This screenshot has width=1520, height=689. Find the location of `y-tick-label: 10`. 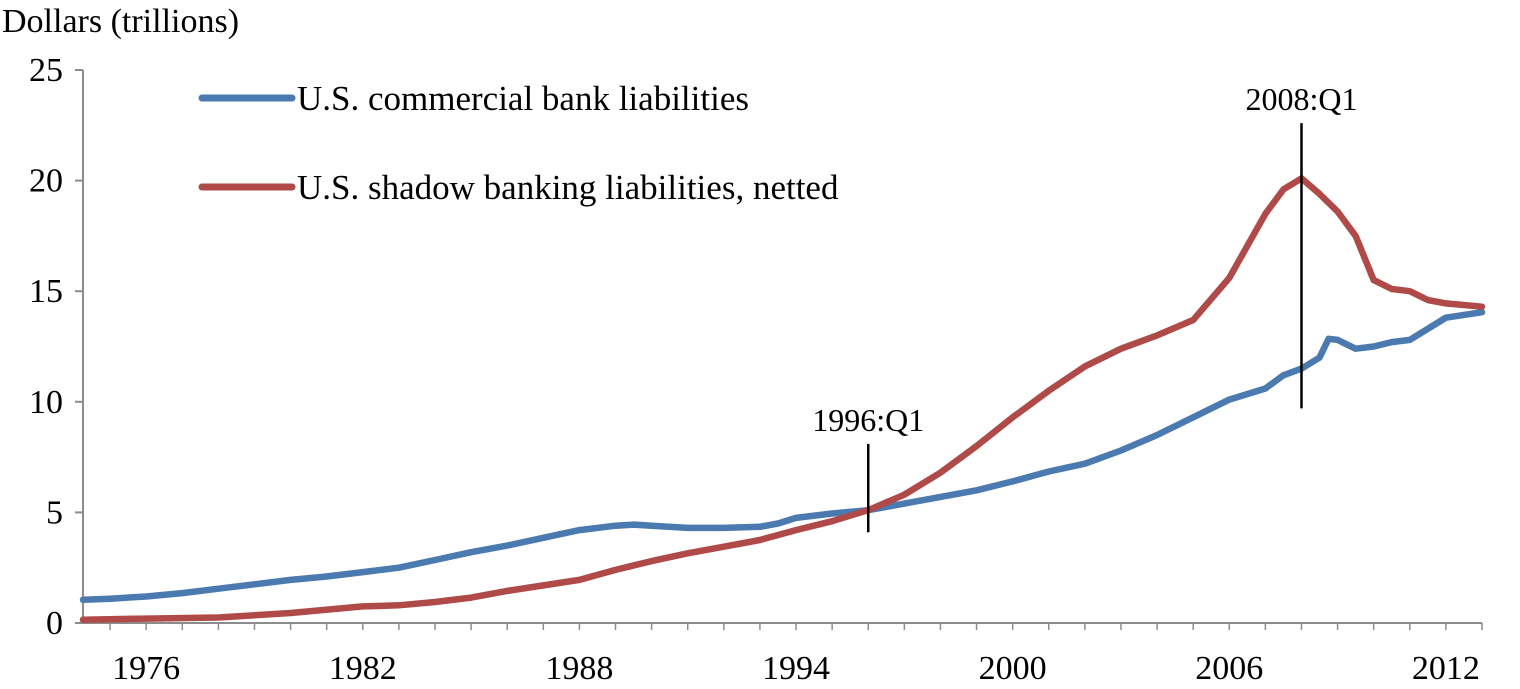

y-tick-label: 10 is located at coordinates (46, 402).